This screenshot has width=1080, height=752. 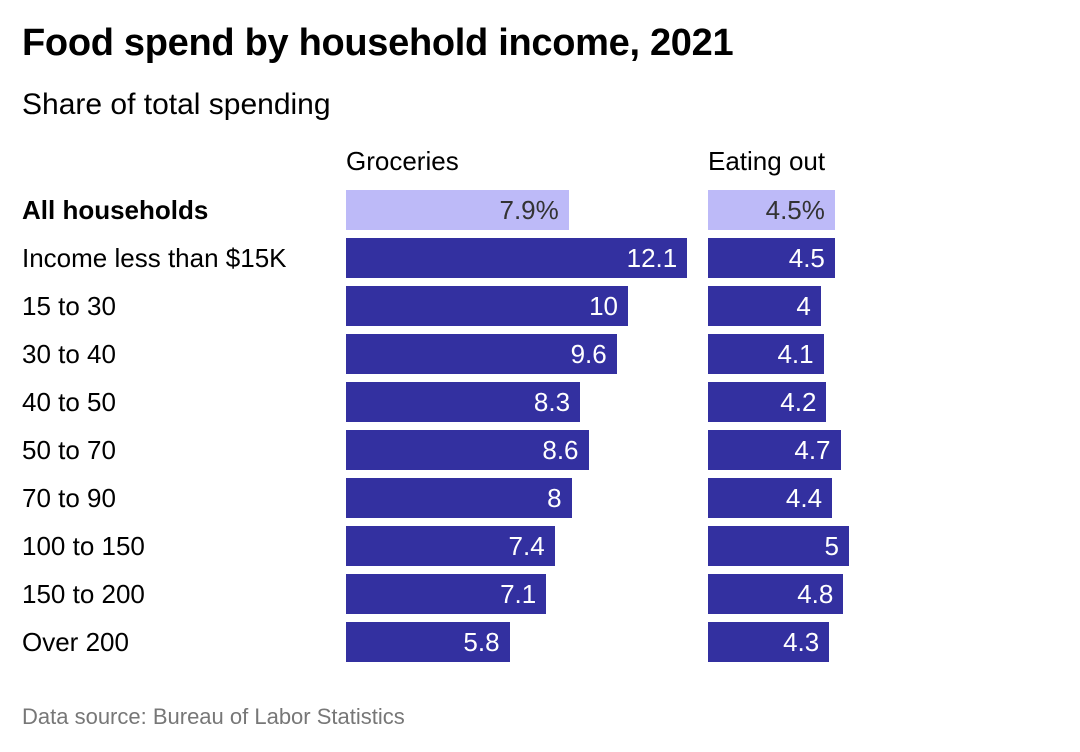 I want to click on eating-out-value-label: 4.1, so click(x=795, y=354).